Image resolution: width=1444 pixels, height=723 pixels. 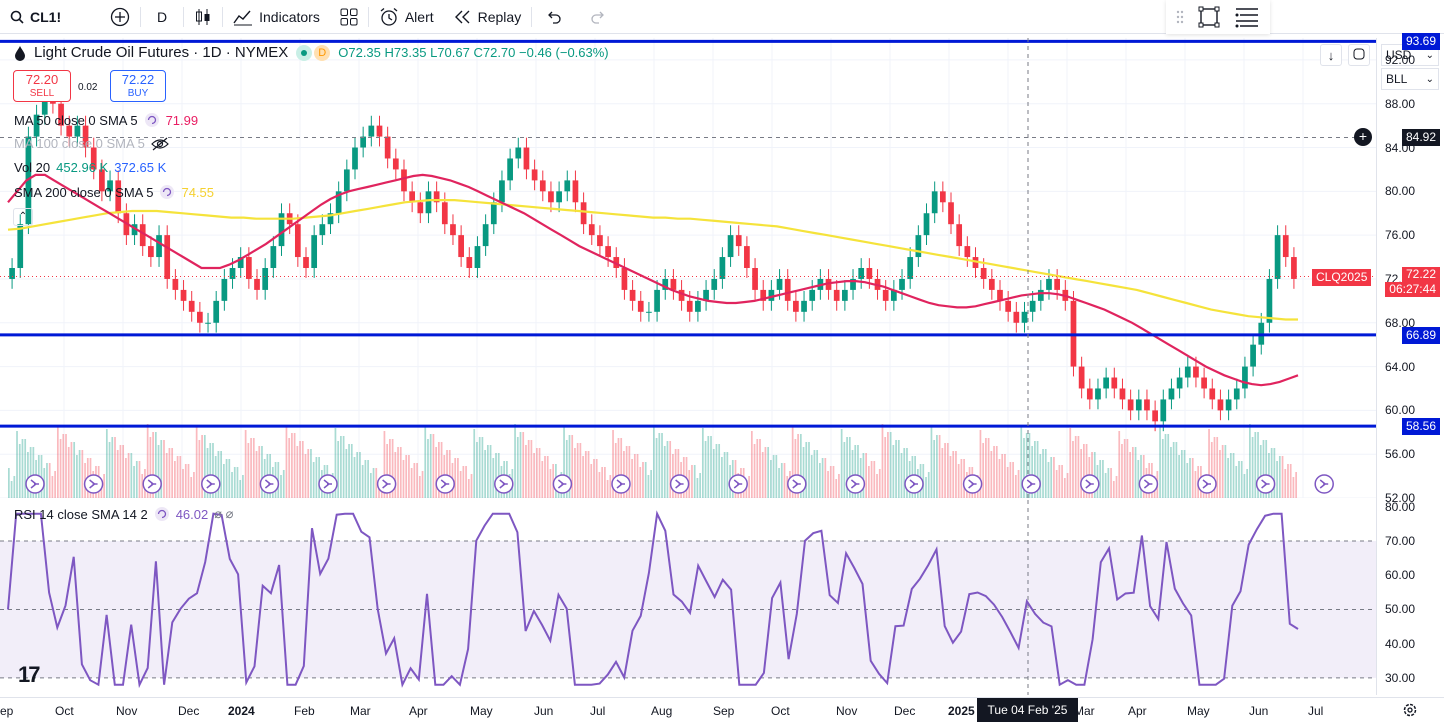 What do you see at coordinates (276, 17) in the screenshot?
I see `indicators-button: Indicators` at bounding box center [276, 17].